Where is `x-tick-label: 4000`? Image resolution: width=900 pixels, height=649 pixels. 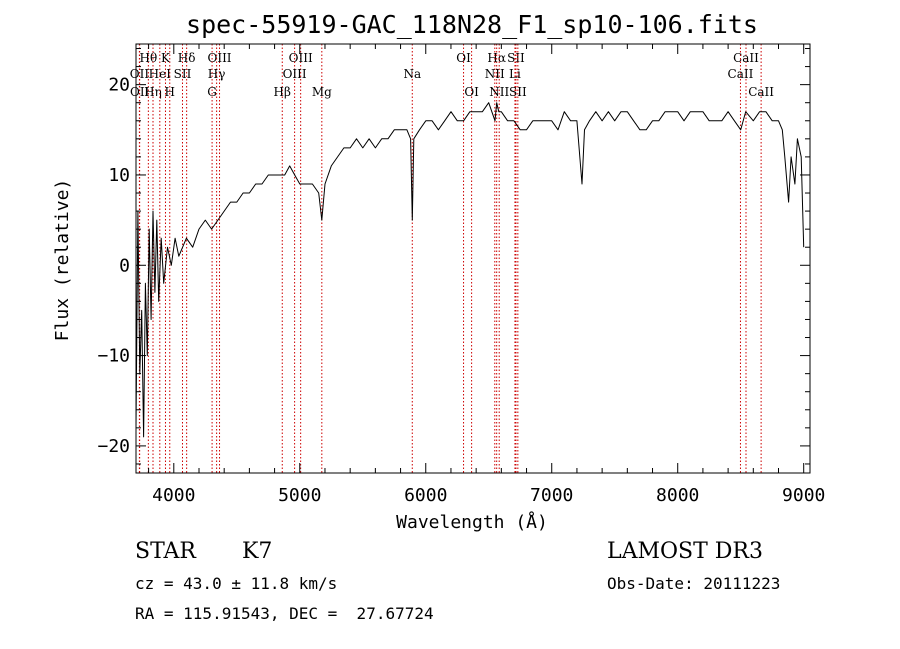 x-tick-label: 4000 is located at coordinates (173, 495).